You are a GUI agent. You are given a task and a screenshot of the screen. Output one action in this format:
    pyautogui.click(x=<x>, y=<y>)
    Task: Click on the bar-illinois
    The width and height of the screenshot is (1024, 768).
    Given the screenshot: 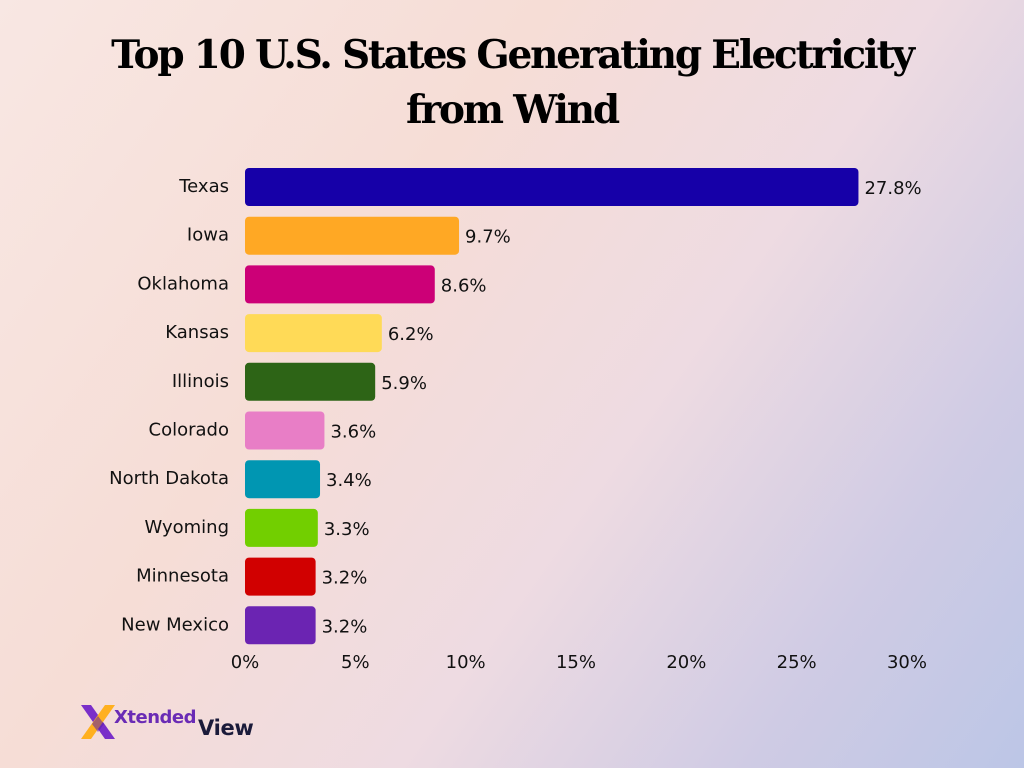 What is the action you would take?
    pyautogui.click(x=310, y=381)
    